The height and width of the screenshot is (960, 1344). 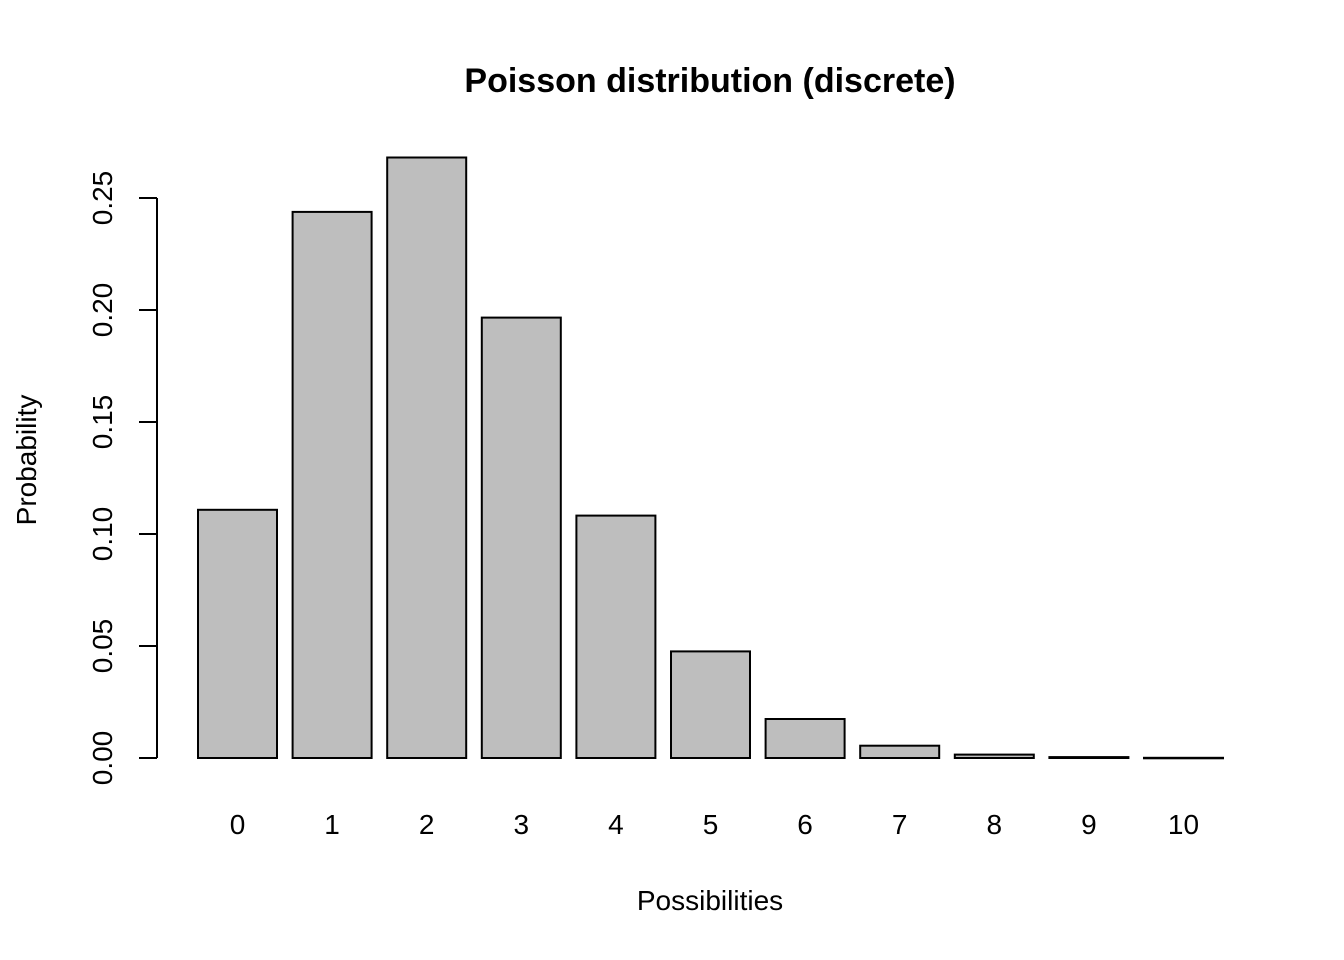 What do you see at coordinates (102, 310) in the screenshot?
I see `y-tick-label: 0.20` at bounding box center [102, 310].